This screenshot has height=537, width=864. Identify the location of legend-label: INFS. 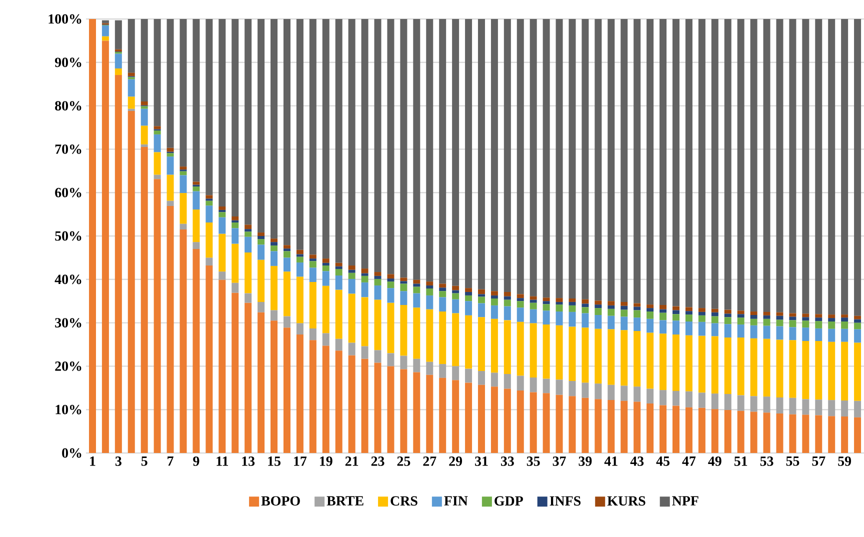
(565, 501).